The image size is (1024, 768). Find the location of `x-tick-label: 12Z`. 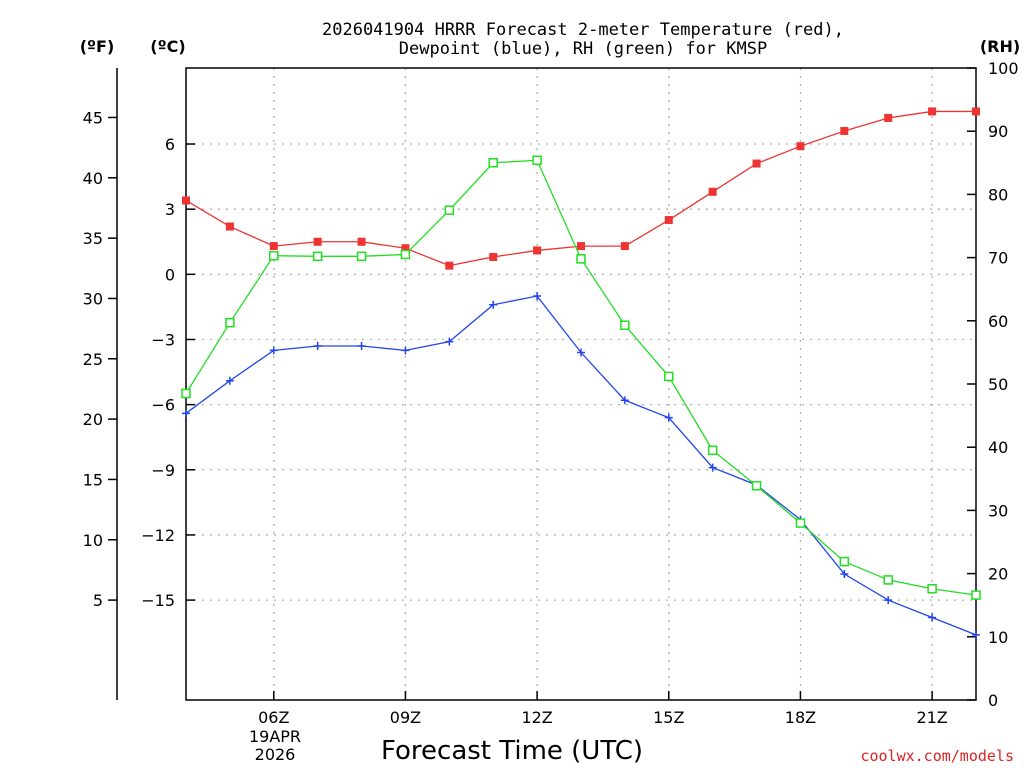

x-tick-label: 12Z is located at coordinates (536, 717).